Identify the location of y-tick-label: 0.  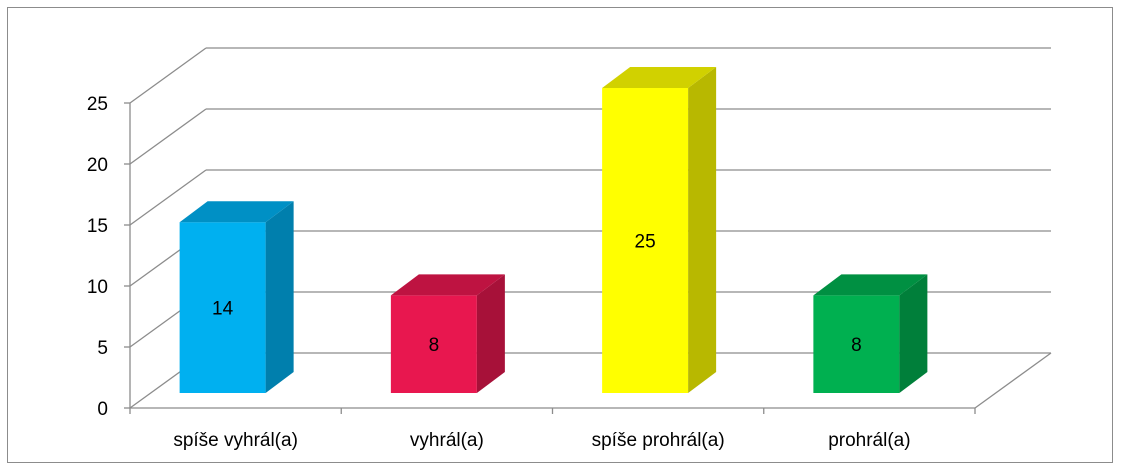
(102, 409).